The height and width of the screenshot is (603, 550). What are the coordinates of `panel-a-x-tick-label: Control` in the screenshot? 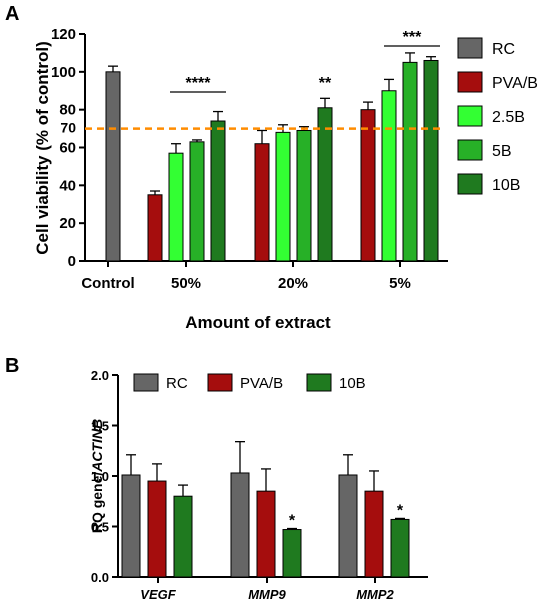 It's located at (107, 283).